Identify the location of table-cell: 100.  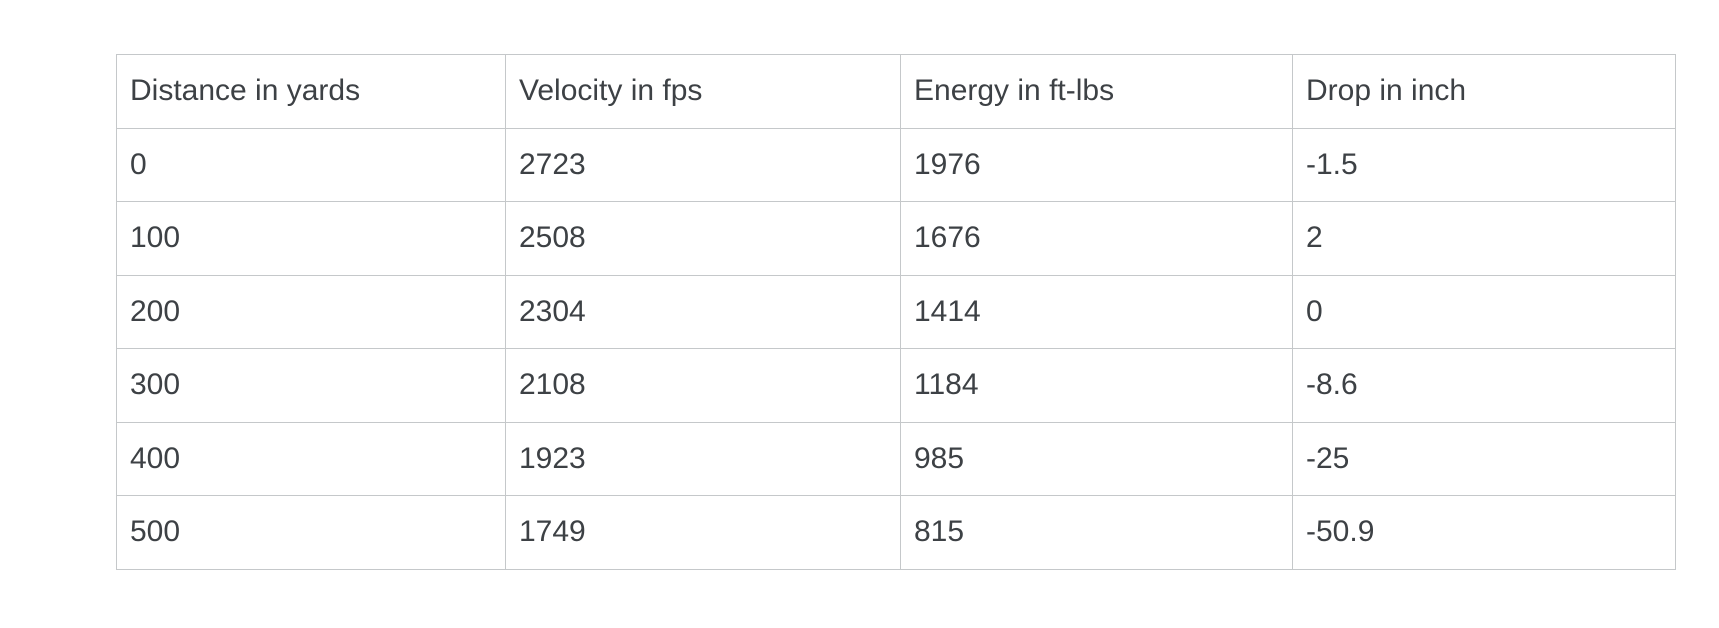
(311, 238).